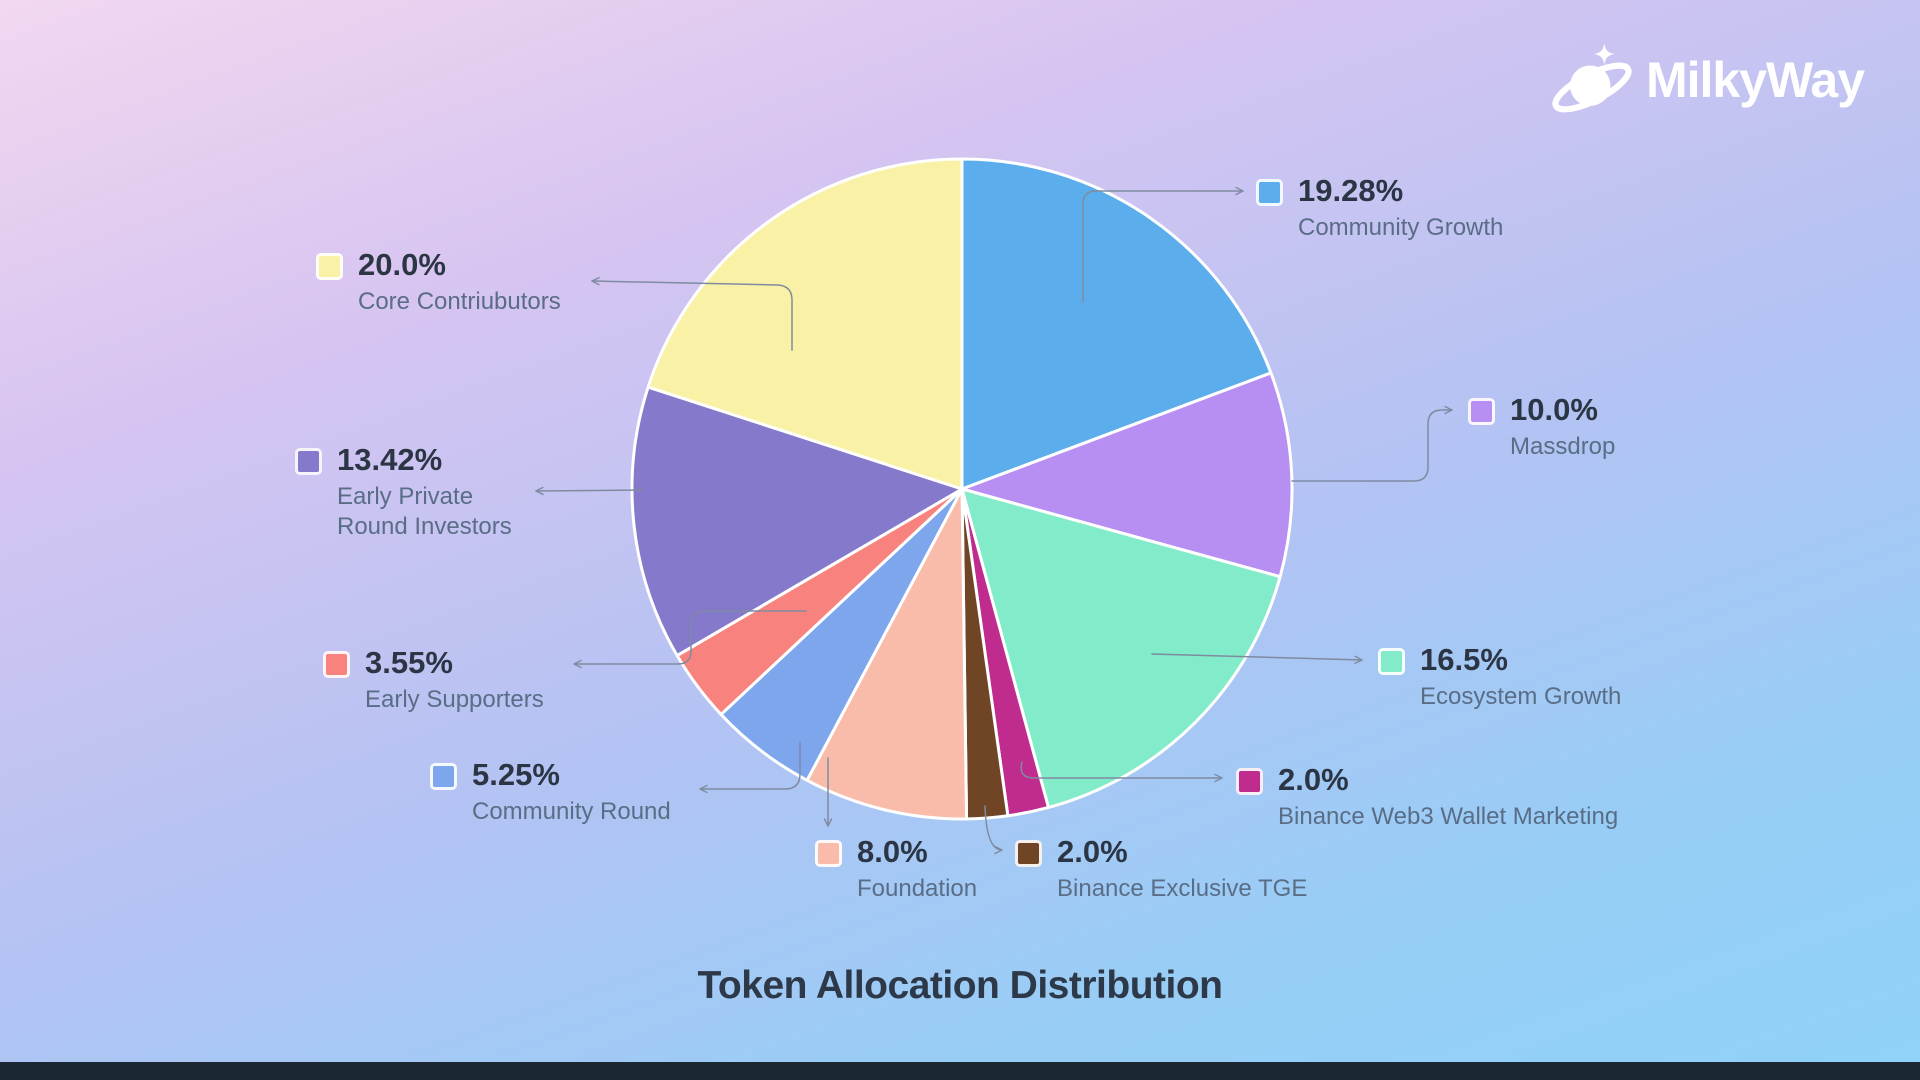 The height and width of the screenshot is (1080, 1920). Describe the element at coordinates (1554, 409) in the screenshot. I see `slice-percent: 10.0%` at that location.